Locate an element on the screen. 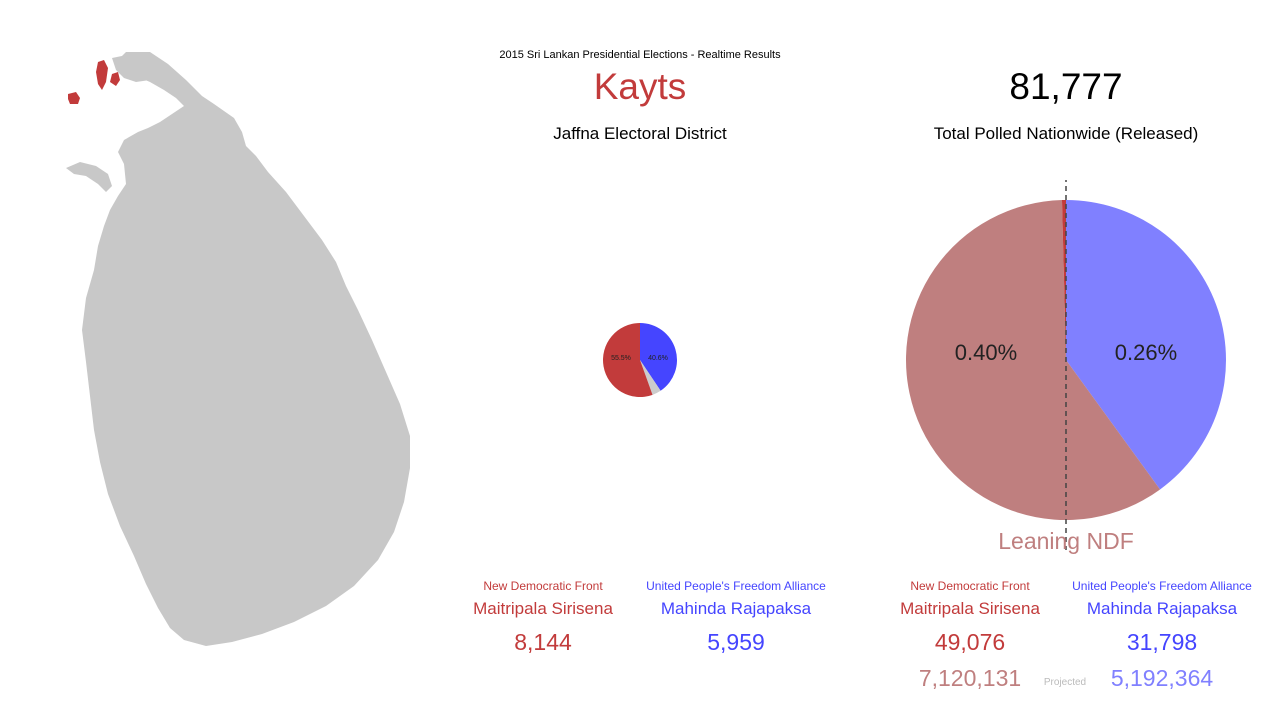 The width and height of the screenshot is (1280, 720). leaning-label: Leaning NDF is located at coordinates (1066, 541).